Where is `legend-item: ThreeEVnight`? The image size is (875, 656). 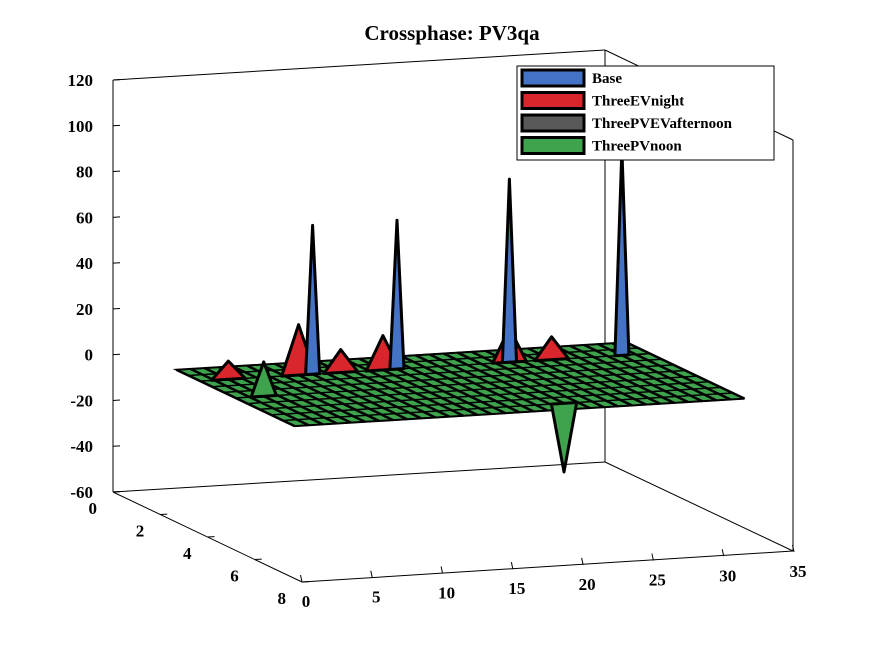
legend-item: ThreeEVnight is located at coordinates (602, 100).